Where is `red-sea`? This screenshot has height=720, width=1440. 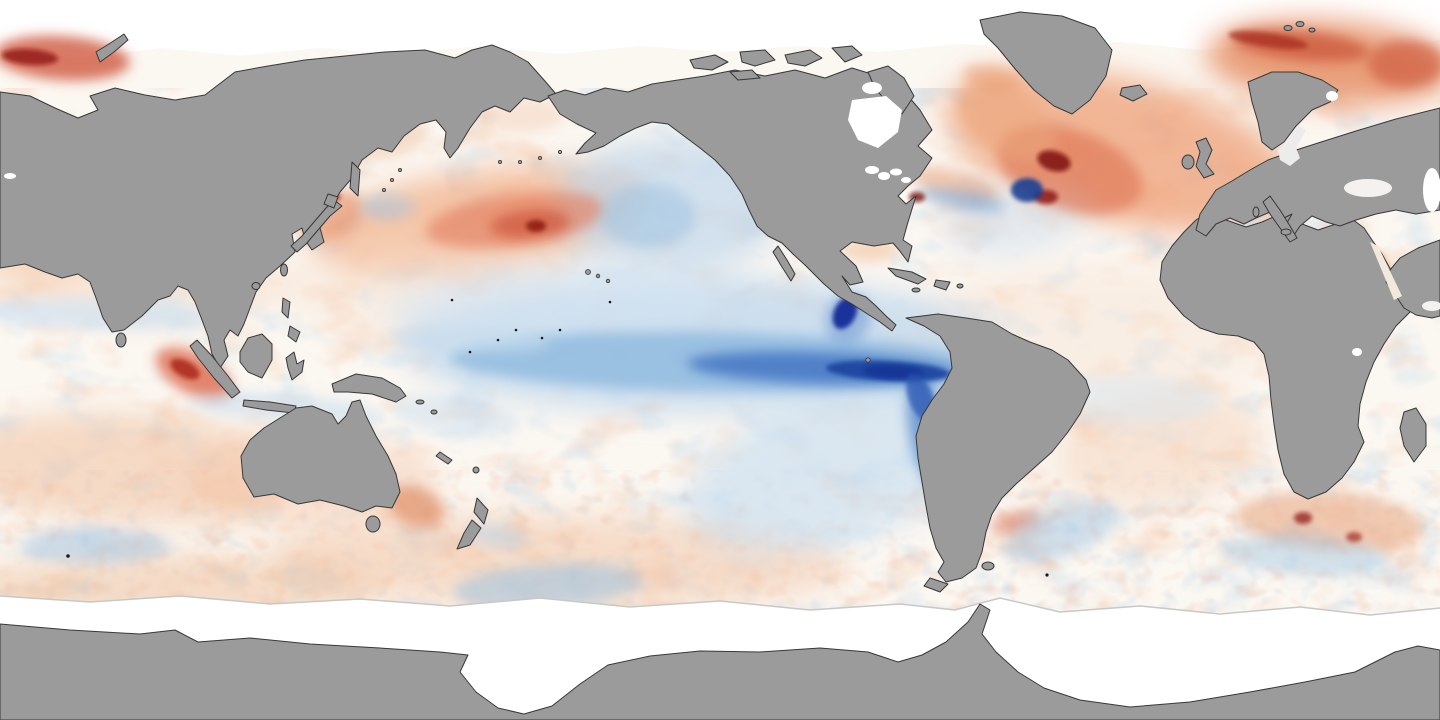 red-sea is located at coordinates (1386, 271).